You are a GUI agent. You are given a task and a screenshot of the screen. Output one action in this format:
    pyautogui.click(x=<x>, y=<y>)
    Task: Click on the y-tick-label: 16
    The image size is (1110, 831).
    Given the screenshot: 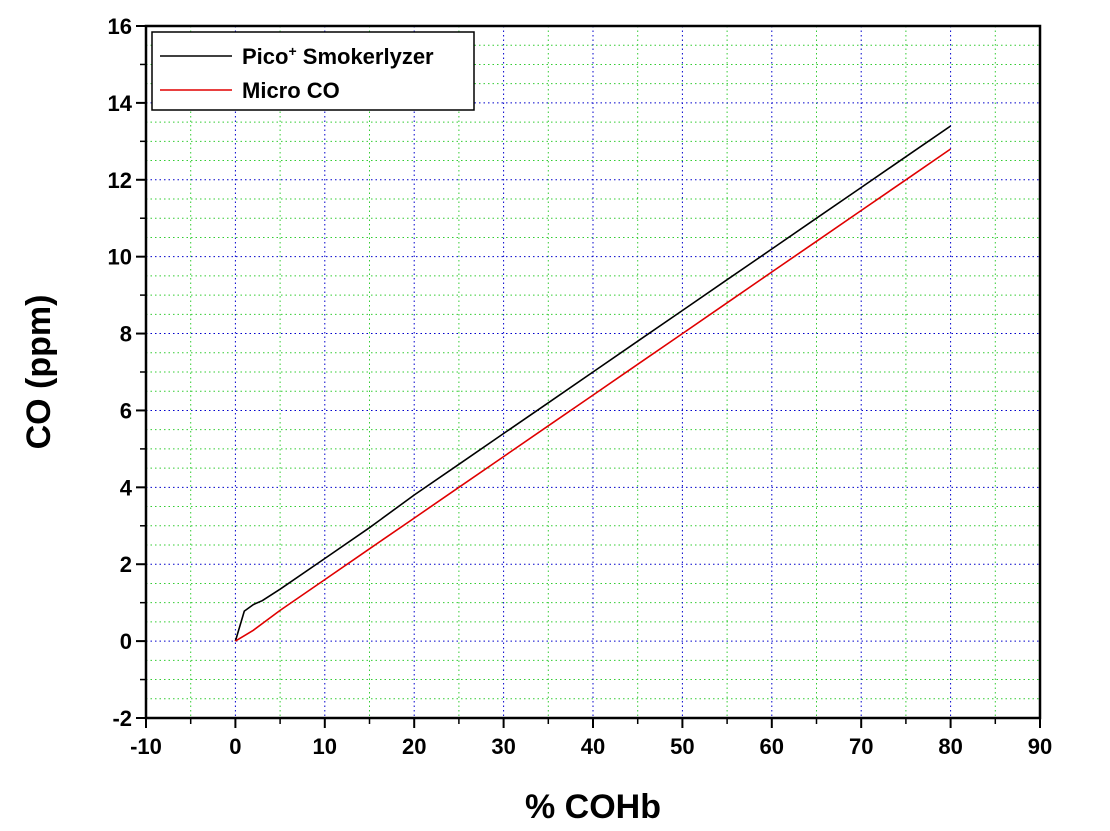 What is the action you would take?
    pyautogui.click(x=120, y=26)
    